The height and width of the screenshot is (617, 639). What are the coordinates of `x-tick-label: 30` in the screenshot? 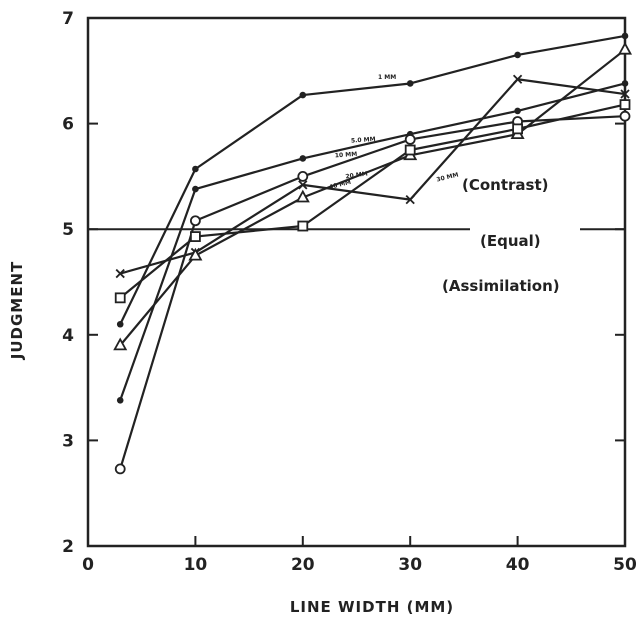 It's located at (410, 565).